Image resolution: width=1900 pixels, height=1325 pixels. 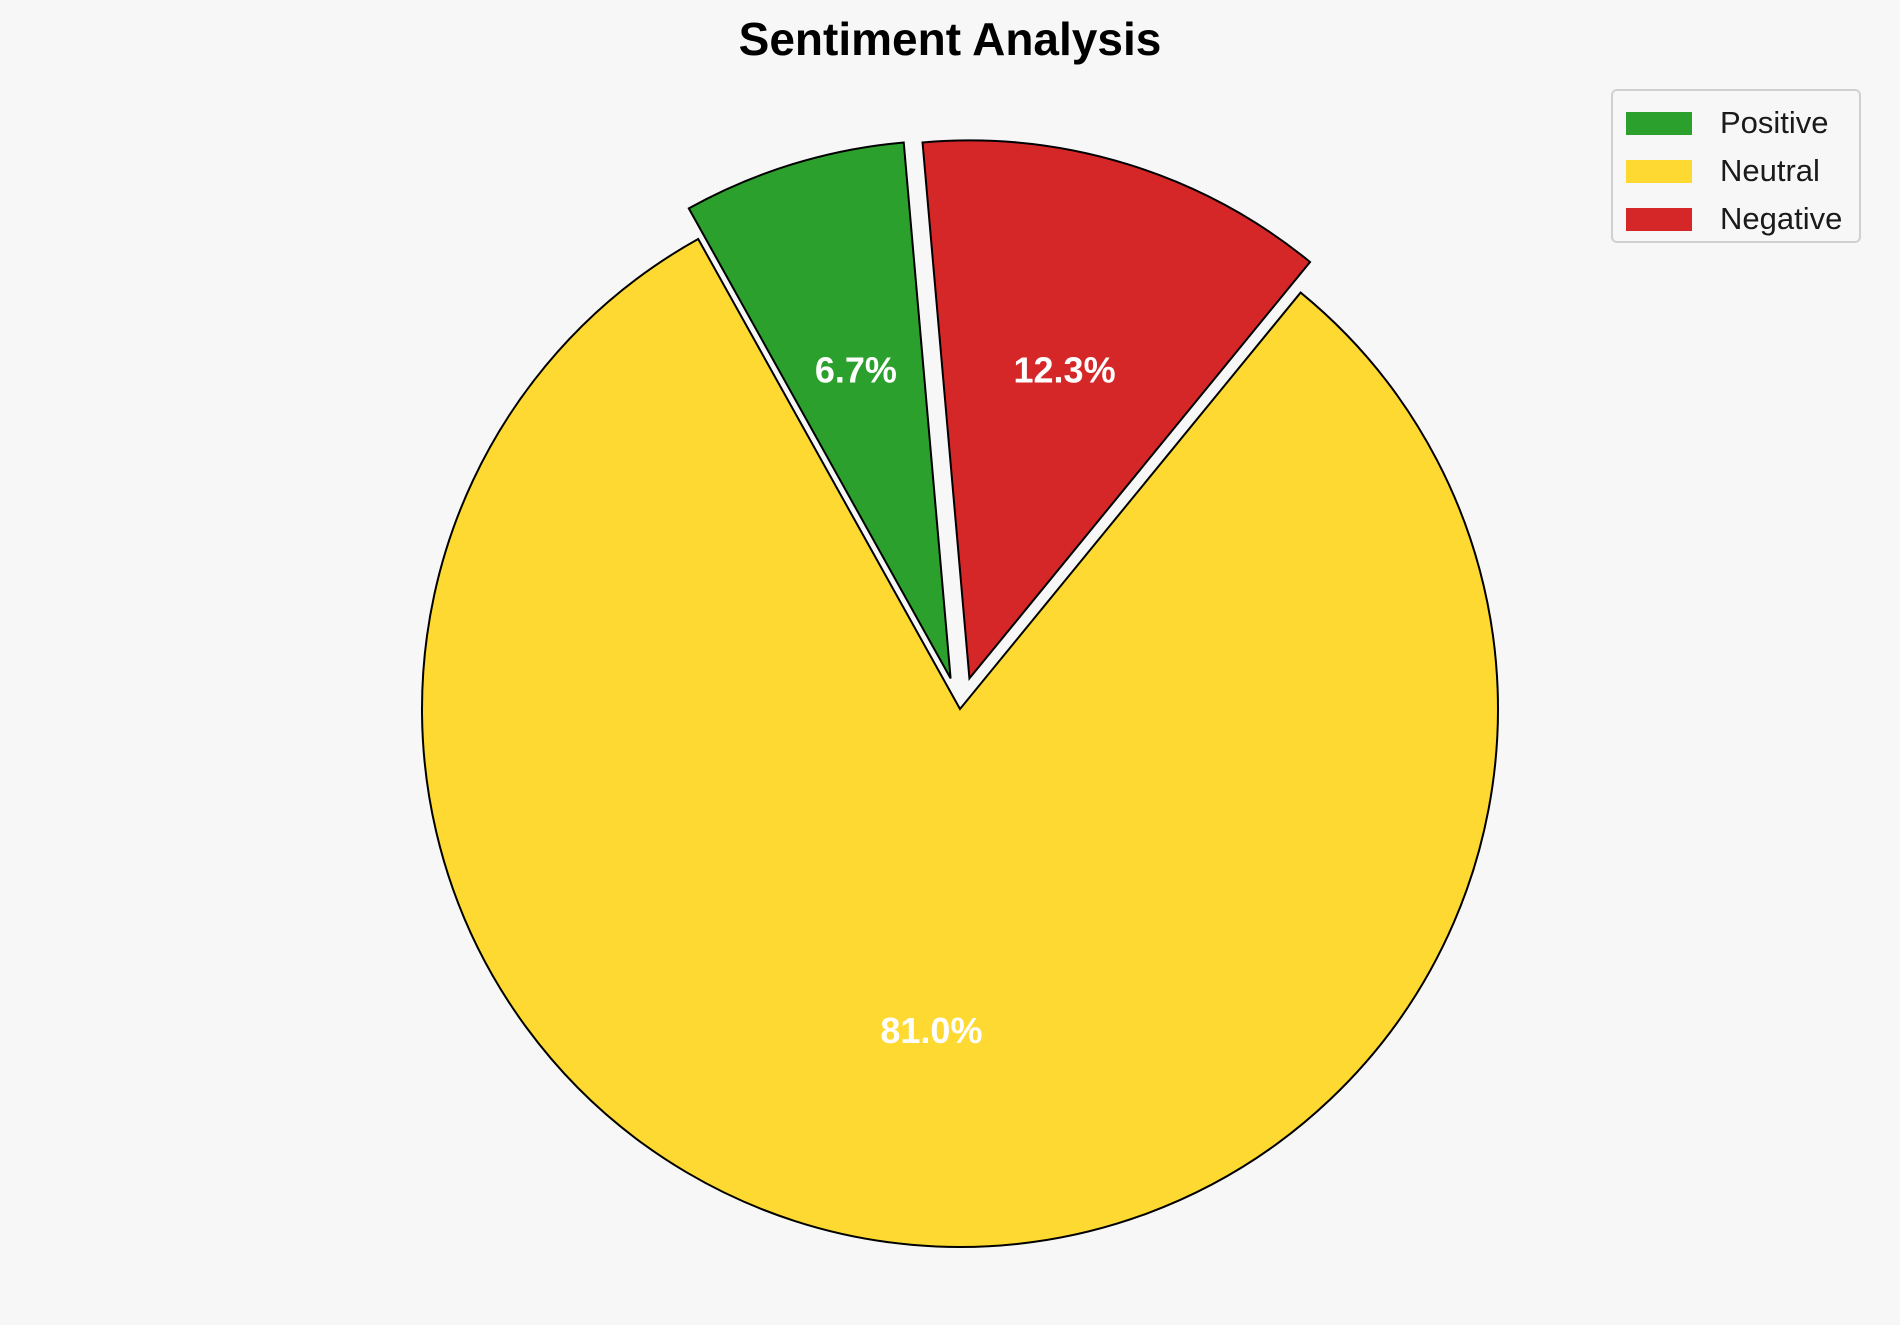 I want to click on chart-title: Sentiment Analysis, so click(x=950, y=39).